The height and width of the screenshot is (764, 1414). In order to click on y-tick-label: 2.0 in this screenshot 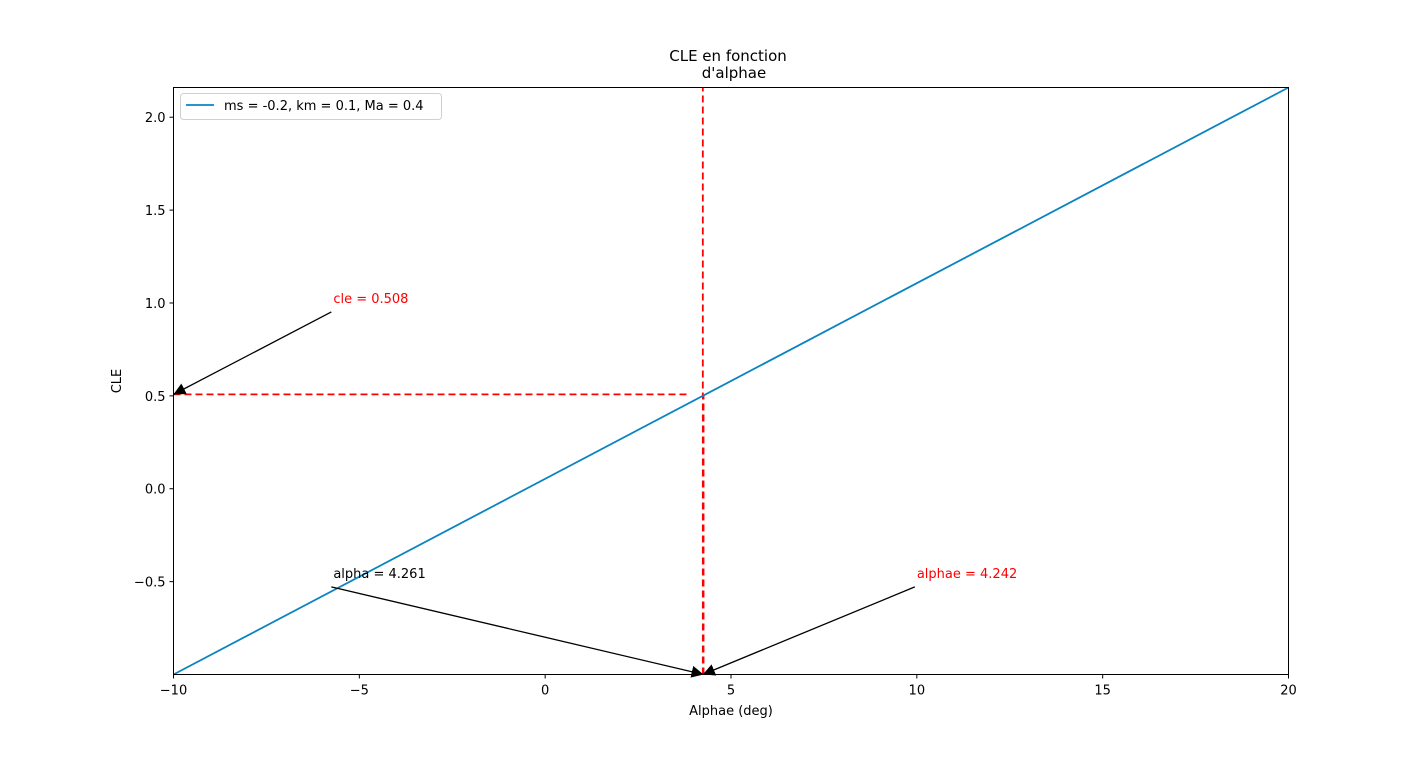, I will do `click(155, 118)`.